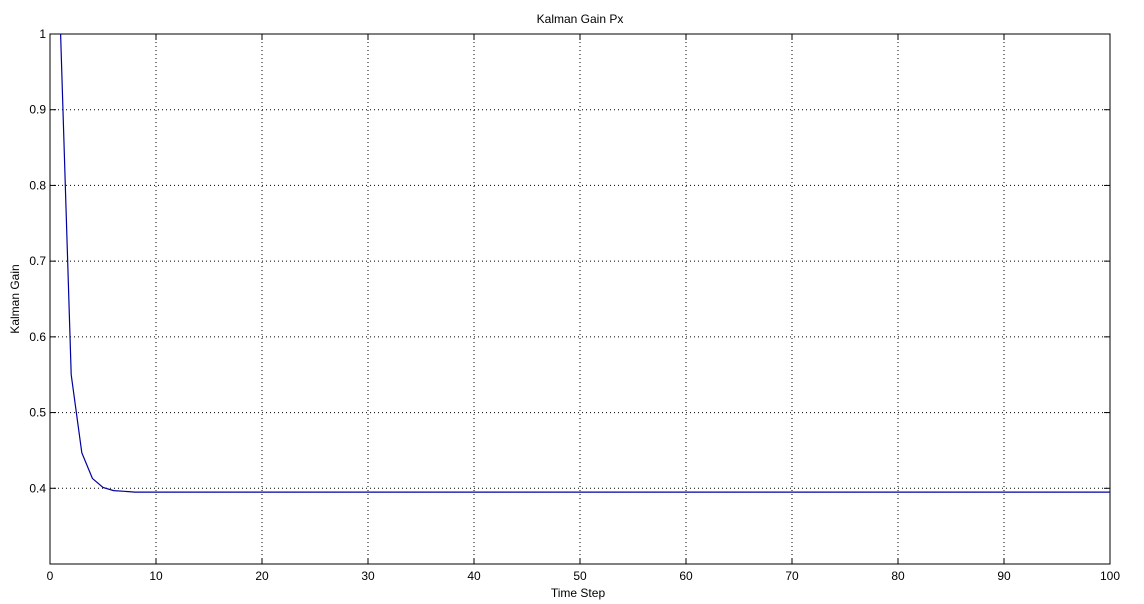 This screenshot has height=604, width=1144. I want to click on y-tick-label: 0.8, so click(37, 185).